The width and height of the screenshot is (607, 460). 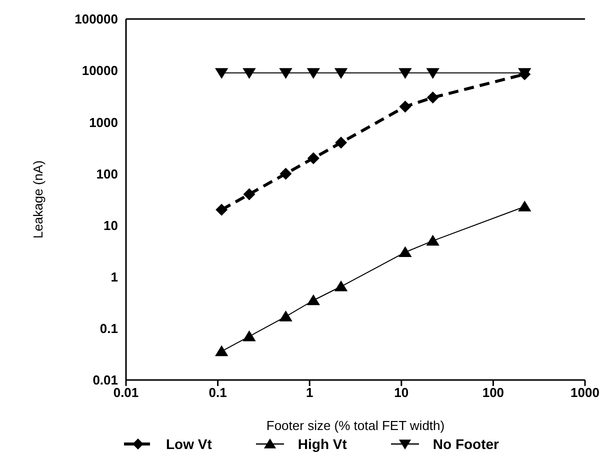 What do you see at coordinates (493, 392) in the screenshot?
I see `x-tick-label: 100` at bounding box center [493, 392].